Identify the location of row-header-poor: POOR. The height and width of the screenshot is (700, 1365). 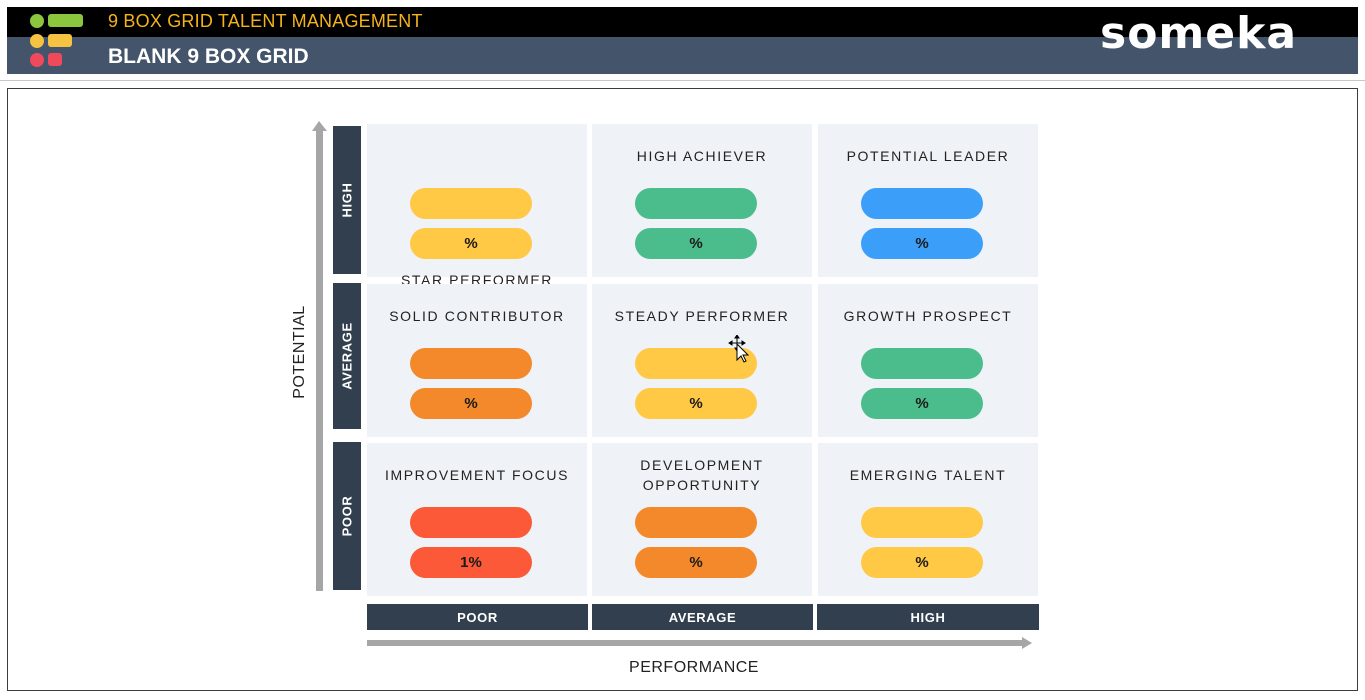
(347, 516).